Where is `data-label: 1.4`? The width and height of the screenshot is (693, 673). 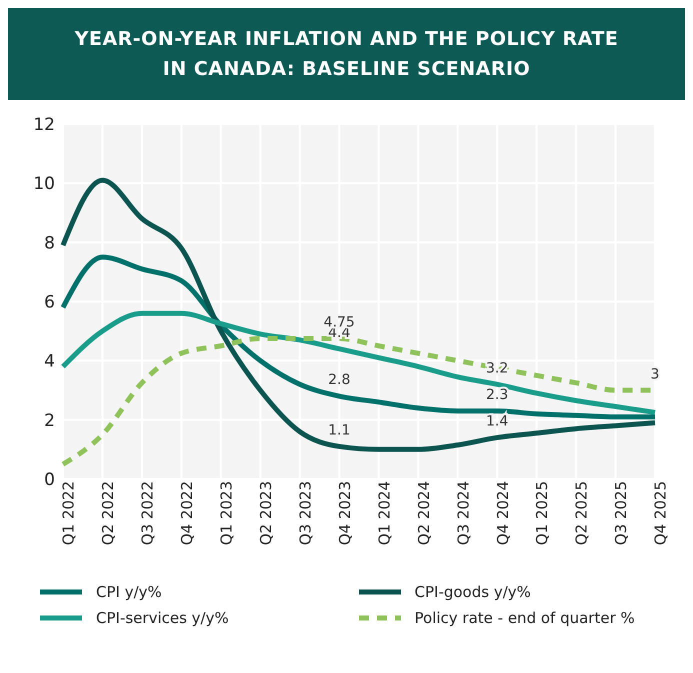
data-label: 1.4 is located at coordinates (497, 422).